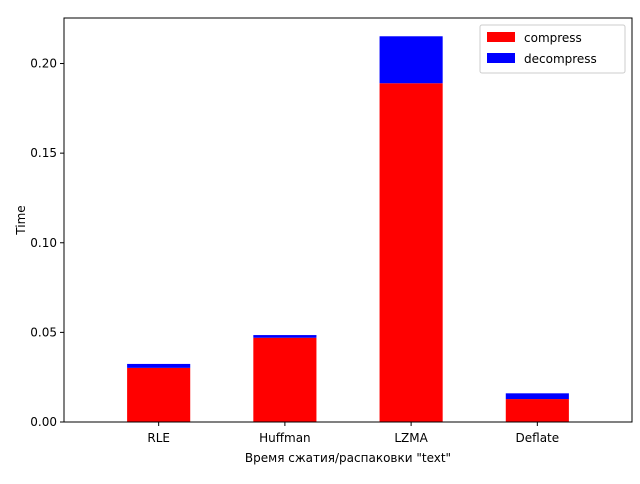  What do you see at coordinates (411, 253) in the screenshot?
I see `bar-compress-lzma` at bounding box center [411, 253].